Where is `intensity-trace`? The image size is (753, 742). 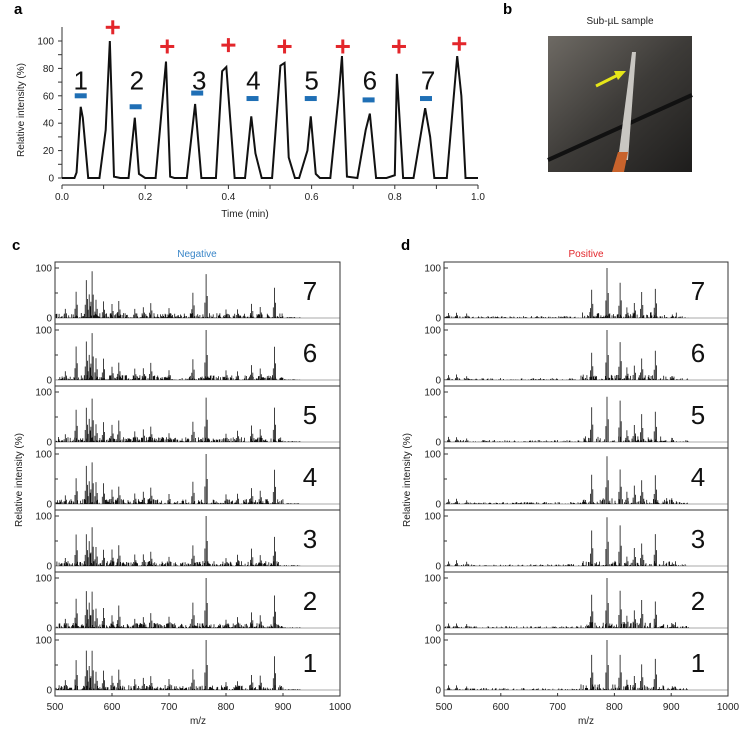
intensity-trace is located at coordinates (270, 110).